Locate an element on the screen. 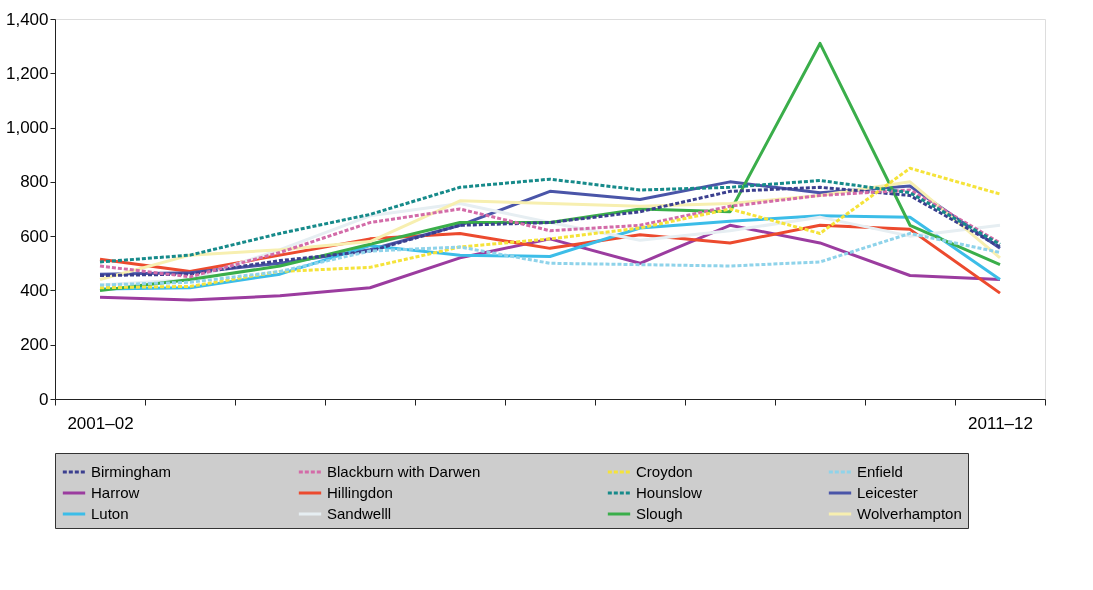 This screenshot has width=1093, height=590. y-tick-label: 1,200 is located at coordinates (27, 73).